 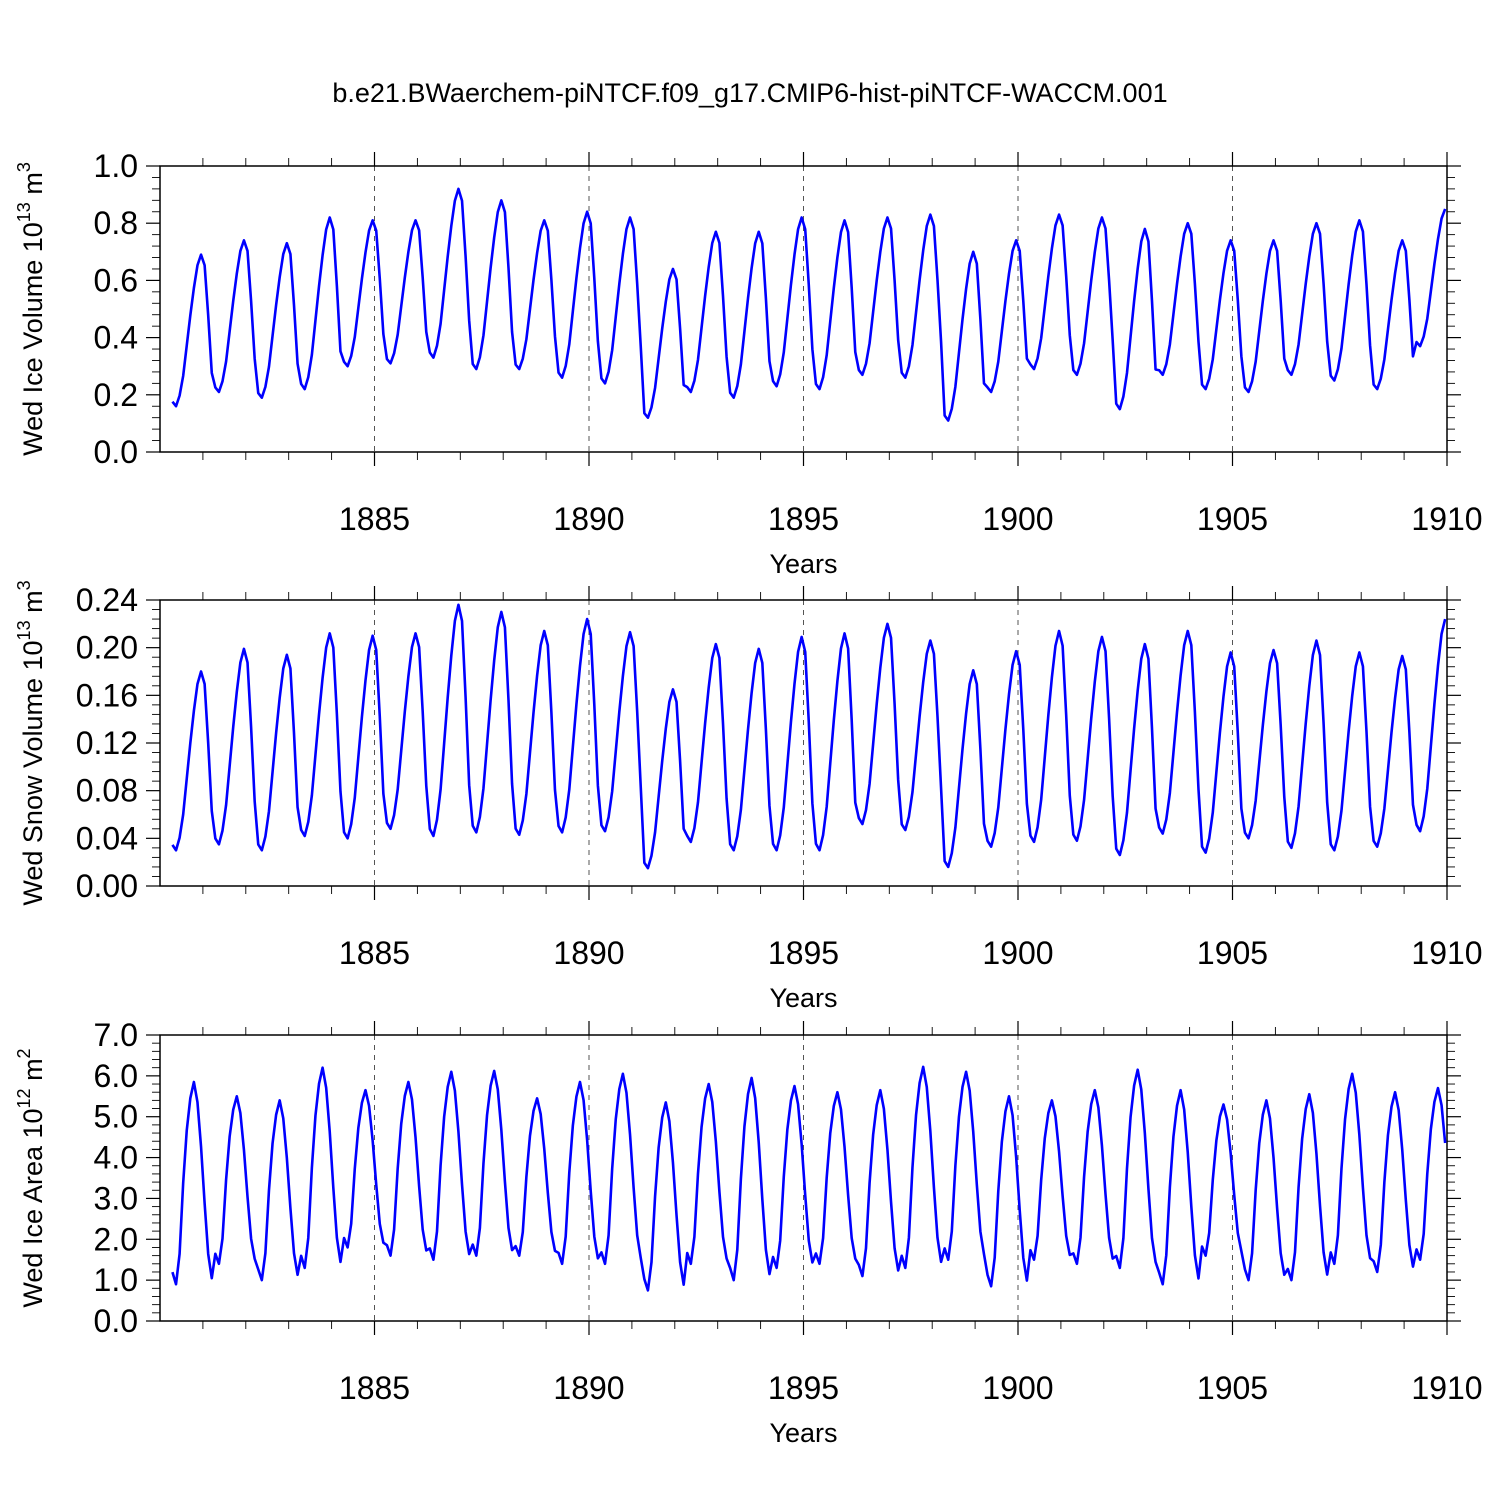 What do you see at coordinates (33, 772) in the screenshot?
I see `y-axis-label-text: Wed Snow Volume 10` at bounding box center [33, 772].